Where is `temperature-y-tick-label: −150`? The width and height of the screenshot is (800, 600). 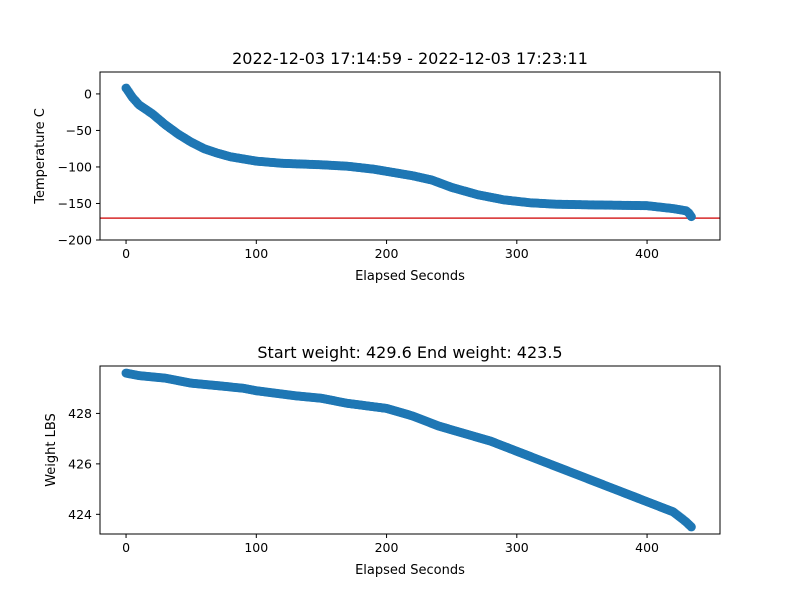
temperature-y-tick-label: −150 is located at coordinates (75, 203).